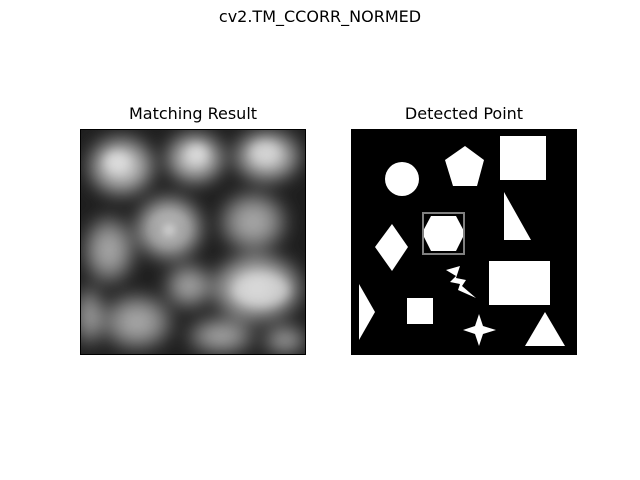 The height and width of the screenshot is (480, 640). I want to click on left-triangle-shape, so click(367, 312).